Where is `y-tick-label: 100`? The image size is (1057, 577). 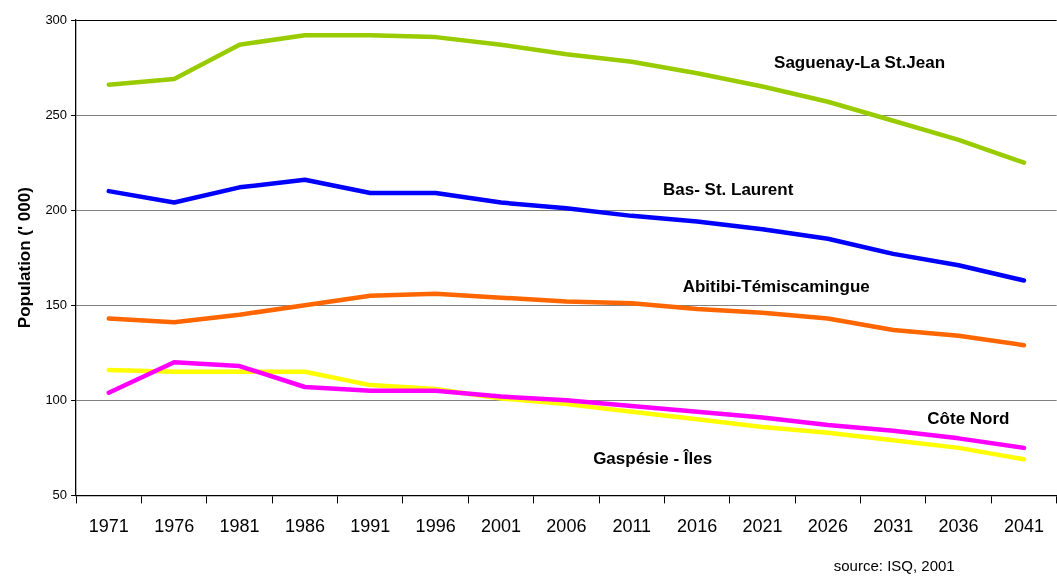 y-tick-label: 100 is located at coordinates (56, 399).